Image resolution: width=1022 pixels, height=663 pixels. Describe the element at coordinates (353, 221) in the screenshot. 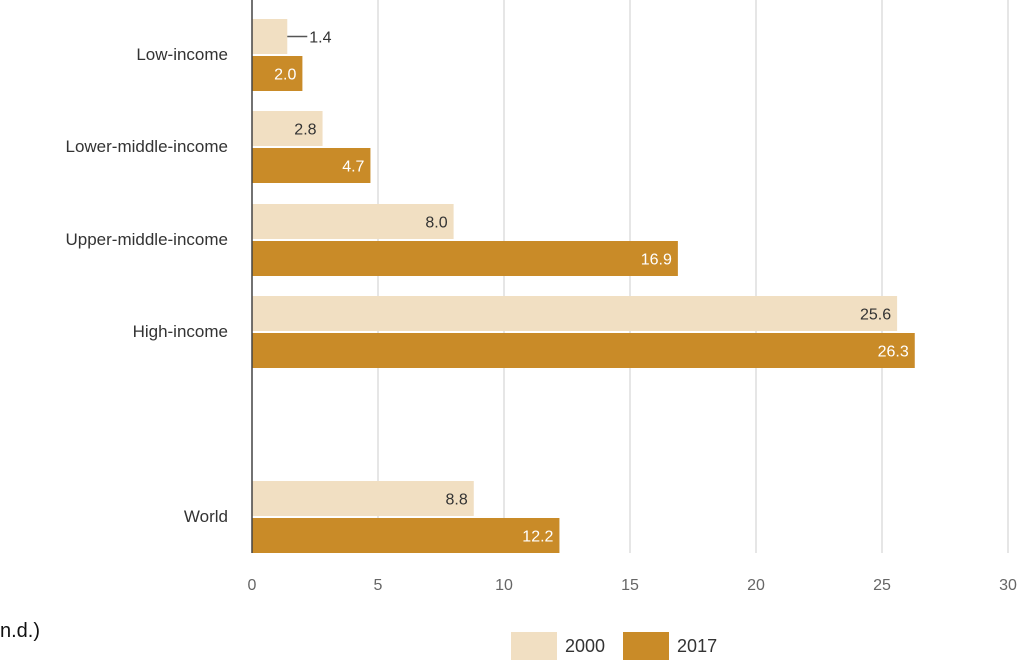

I see `bar-2000-upper-middle-income` at that location.